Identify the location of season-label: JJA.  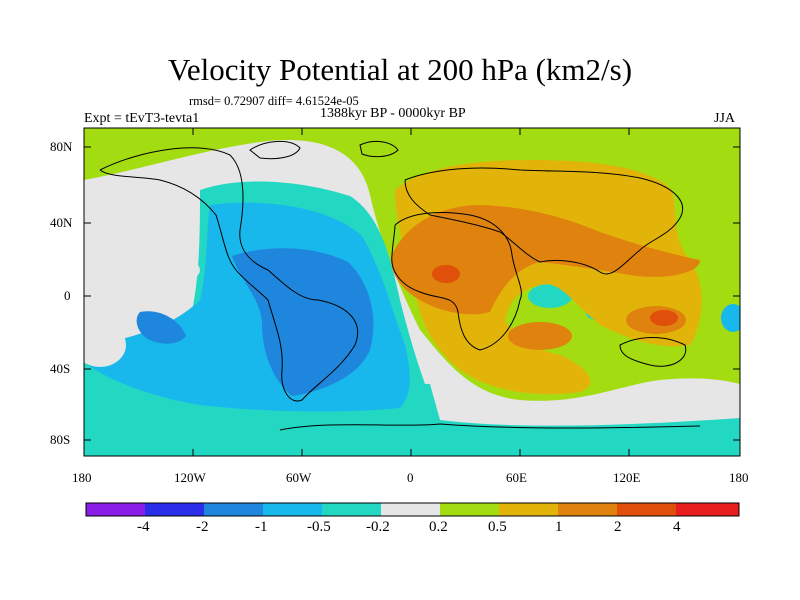
(725, 118).